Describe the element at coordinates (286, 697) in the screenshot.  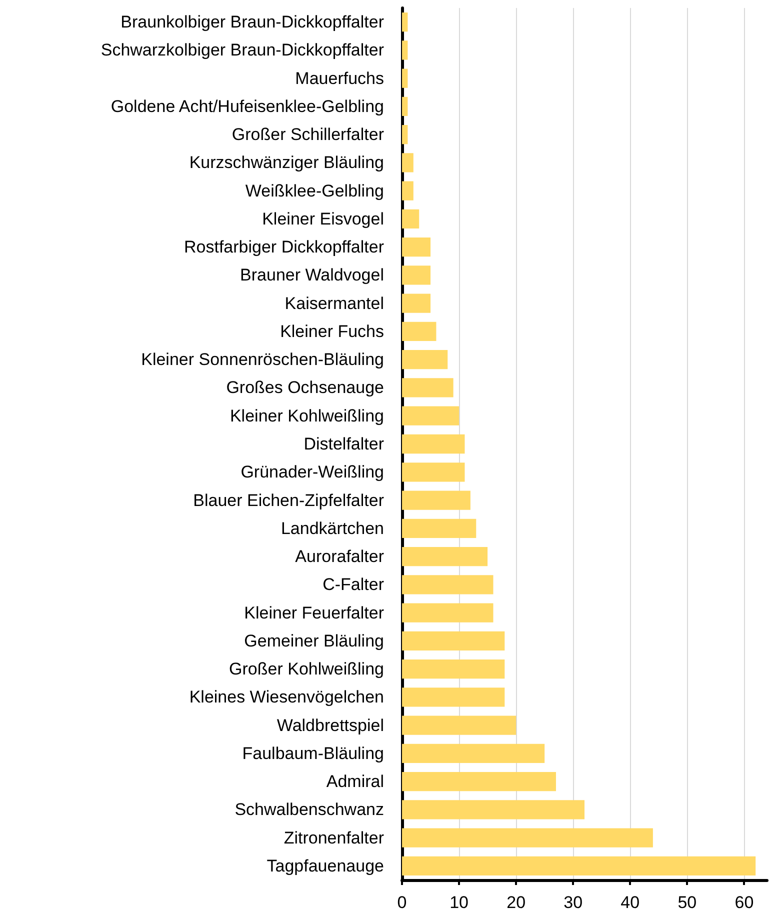
I see `y-tick-label: Kleines Wiesenvögelchen` at that location.